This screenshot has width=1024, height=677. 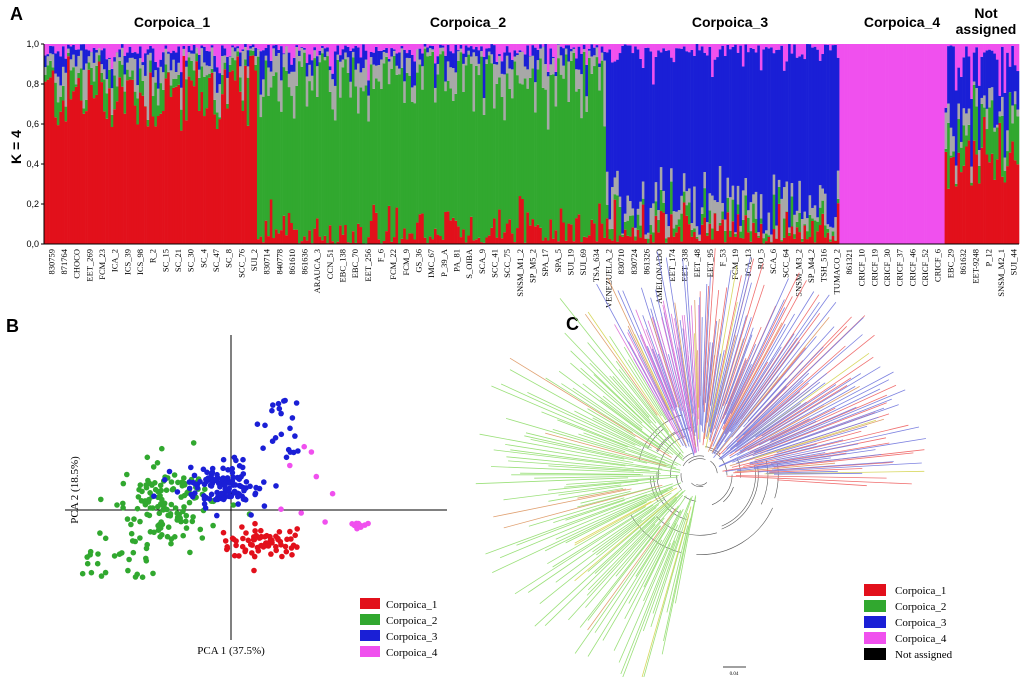 I want to click on y-tick-label: 0,8, so click(x=32, y=84).